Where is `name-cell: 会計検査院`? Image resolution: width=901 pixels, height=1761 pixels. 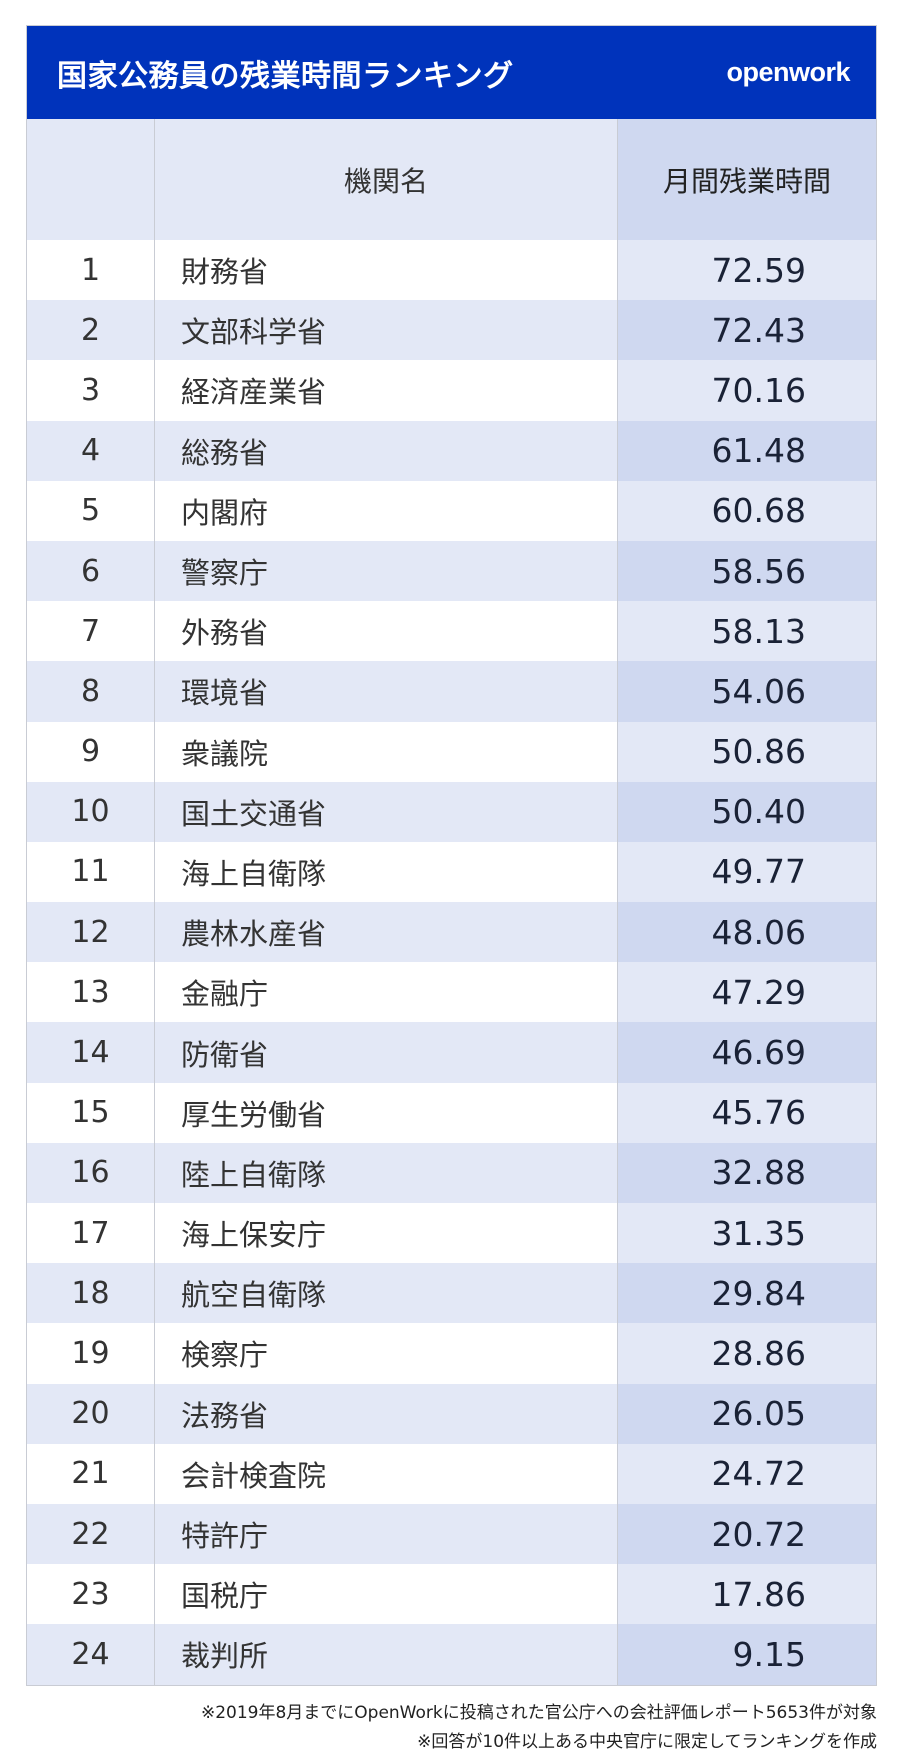
name-cell: 会計検査院 is located at coordinates (386, 1473).